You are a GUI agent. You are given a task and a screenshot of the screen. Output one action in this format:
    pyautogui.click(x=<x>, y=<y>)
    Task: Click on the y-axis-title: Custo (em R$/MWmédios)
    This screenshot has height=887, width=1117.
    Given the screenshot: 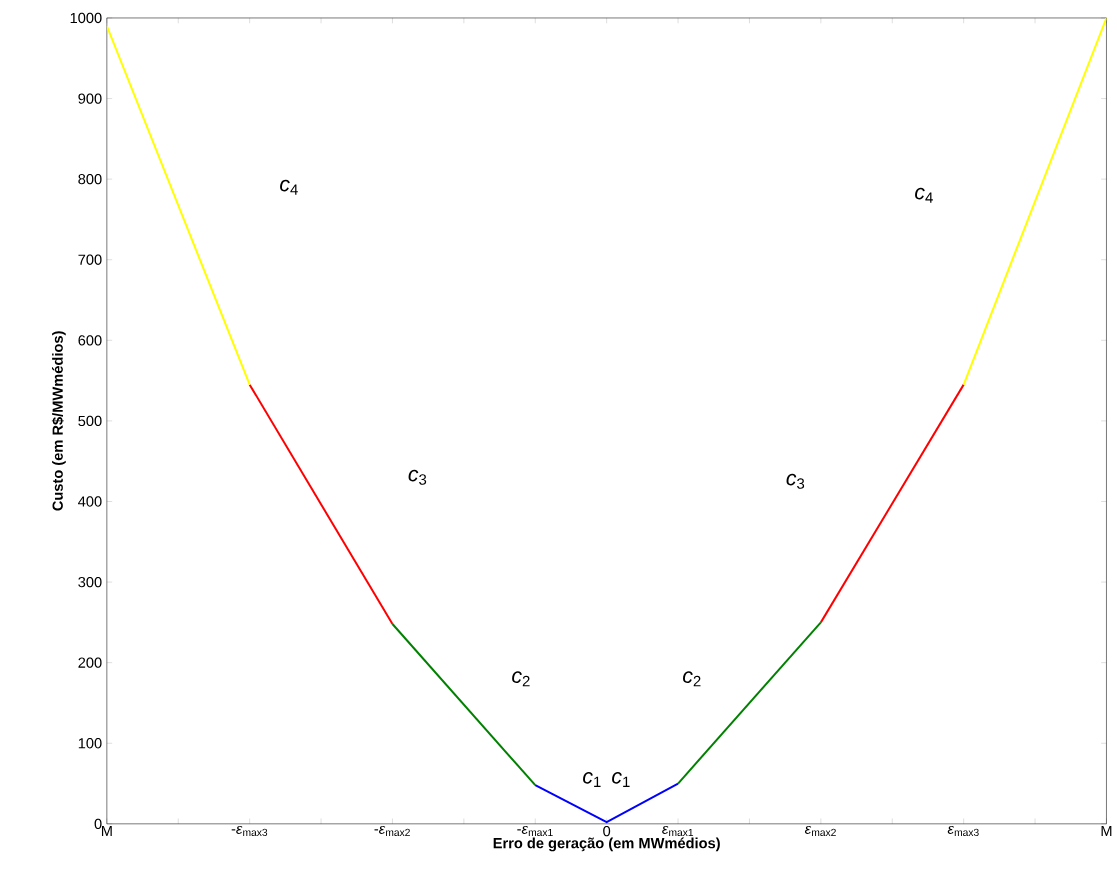 What is the action you would take?
    pyautogui.click(x=58, y=421)
    